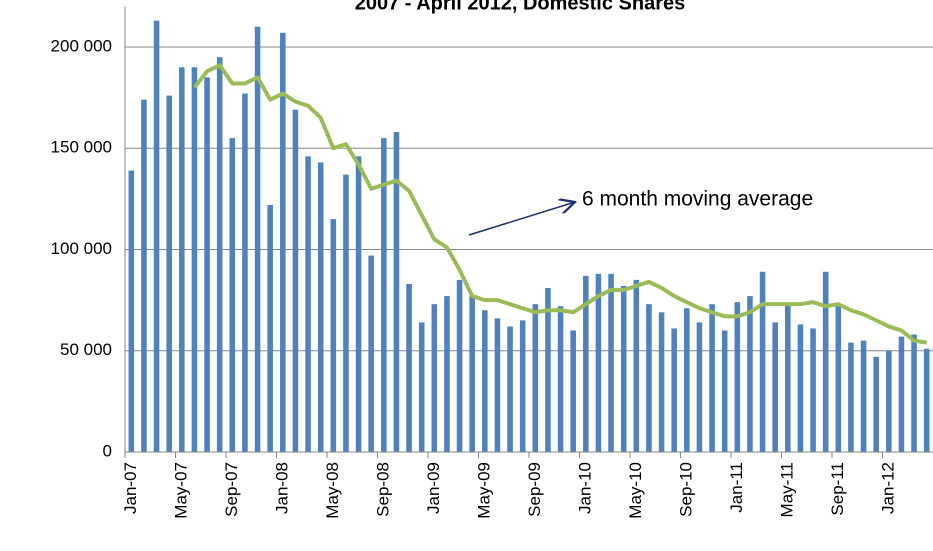 The width and height of the screenshot is (933, 551). What do you see at coordinates (382, 489) in the screenshot?
I see `x-tick-label: Sep-08` at bounding box center [382, 489].